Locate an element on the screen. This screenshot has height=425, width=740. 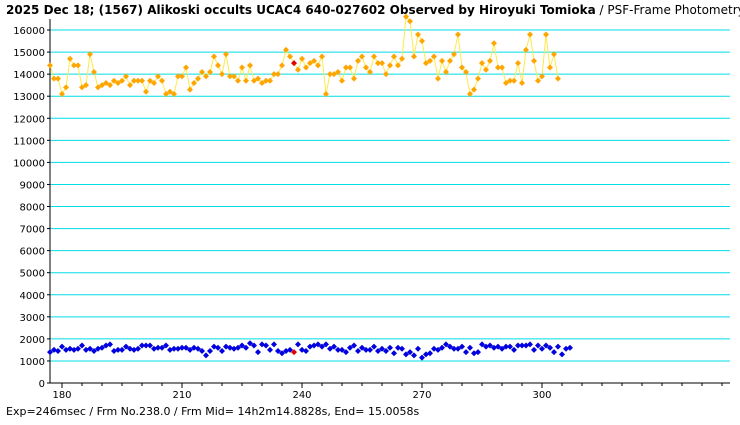
y-tick-label: 16000 is located at coordinates (29, 31).